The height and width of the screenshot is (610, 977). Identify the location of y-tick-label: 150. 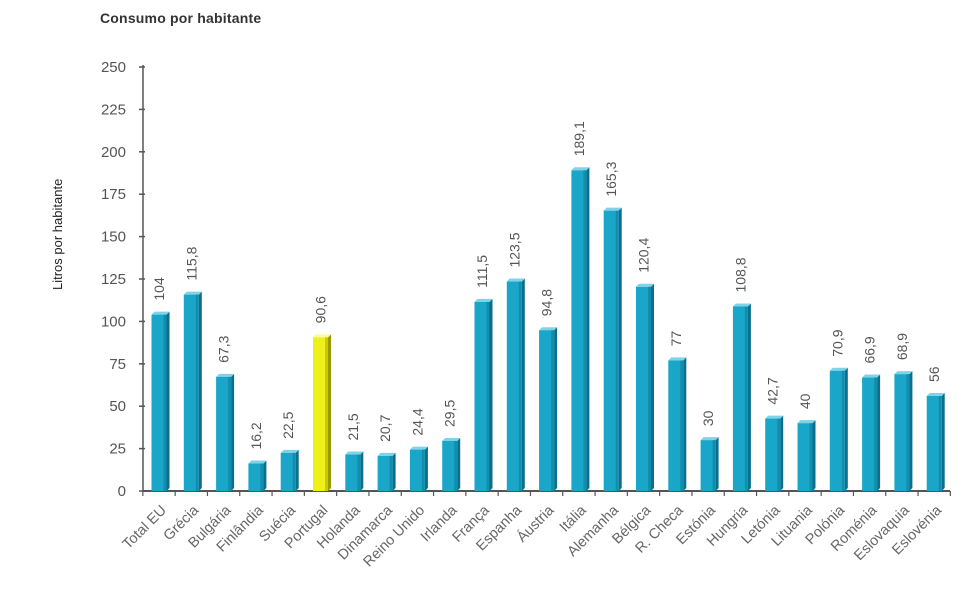
(113, 237).